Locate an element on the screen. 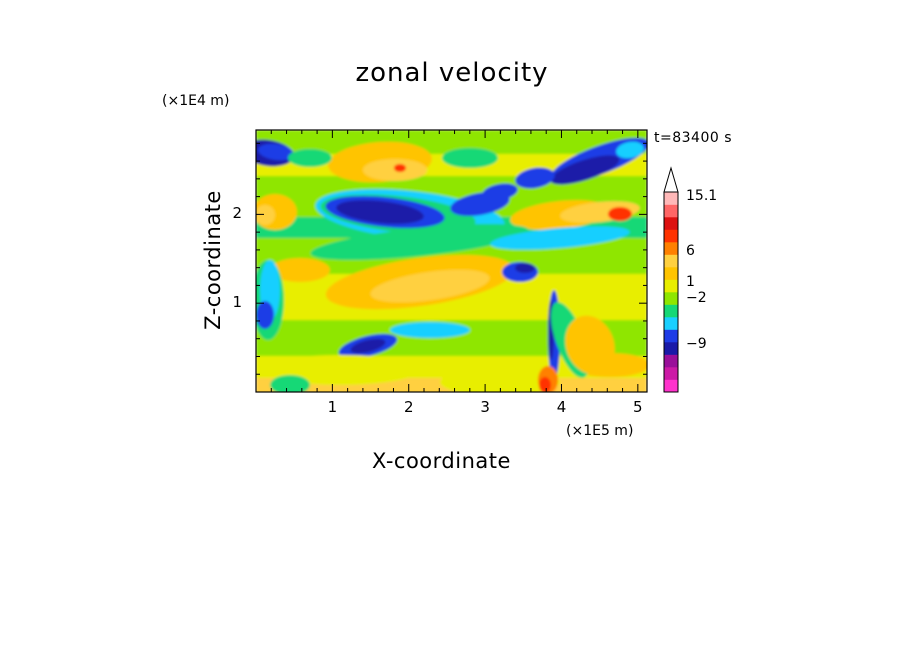  y-tick-label: 1 is located at coordinates (237, 302).